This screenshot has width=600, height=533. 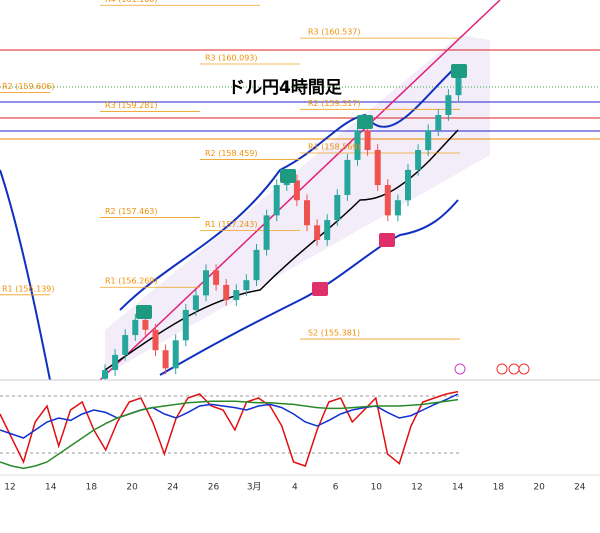 What do you see at coordinates (214, 488) in the screenshot?
I see `x-tick-label: 26` at bounding box center [214, 488].